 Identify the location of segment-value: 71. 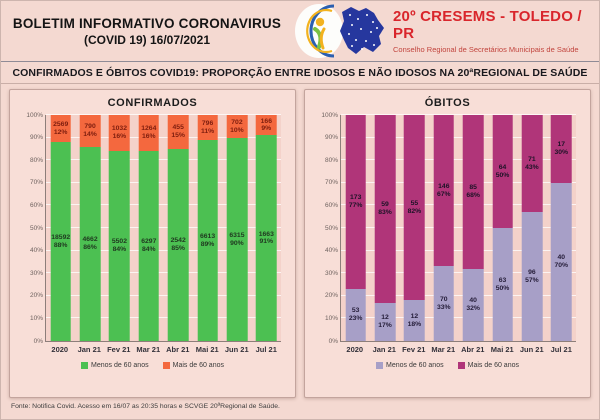
(532, 159).